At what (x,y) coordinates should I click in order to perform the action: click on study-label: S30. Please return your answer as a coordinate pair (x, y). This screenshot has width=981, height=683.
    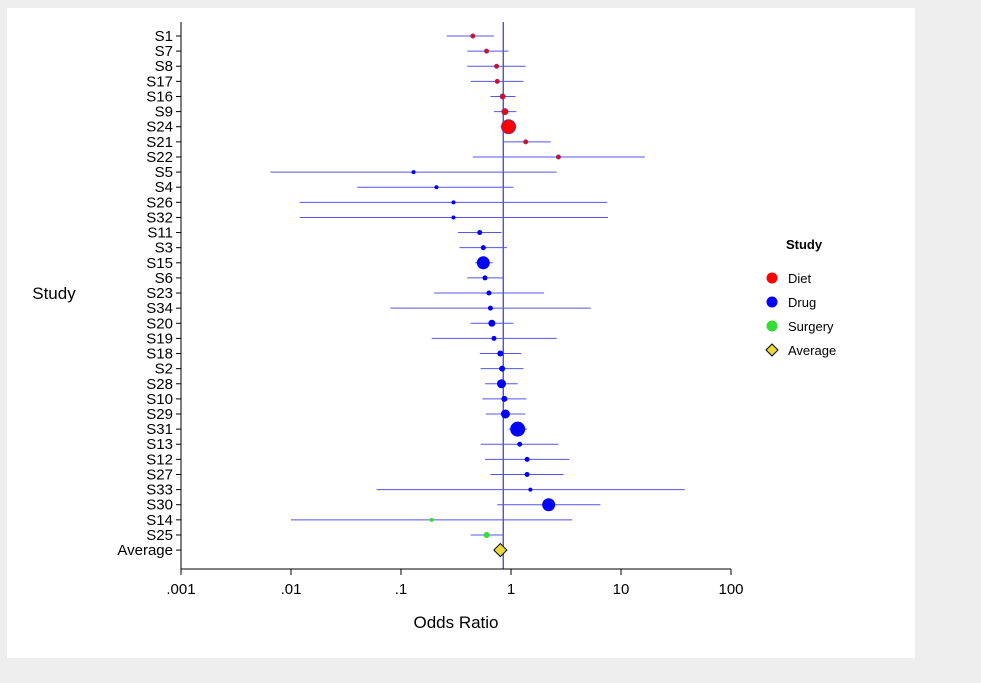
    Looking at the image, I should click on (159, 505).